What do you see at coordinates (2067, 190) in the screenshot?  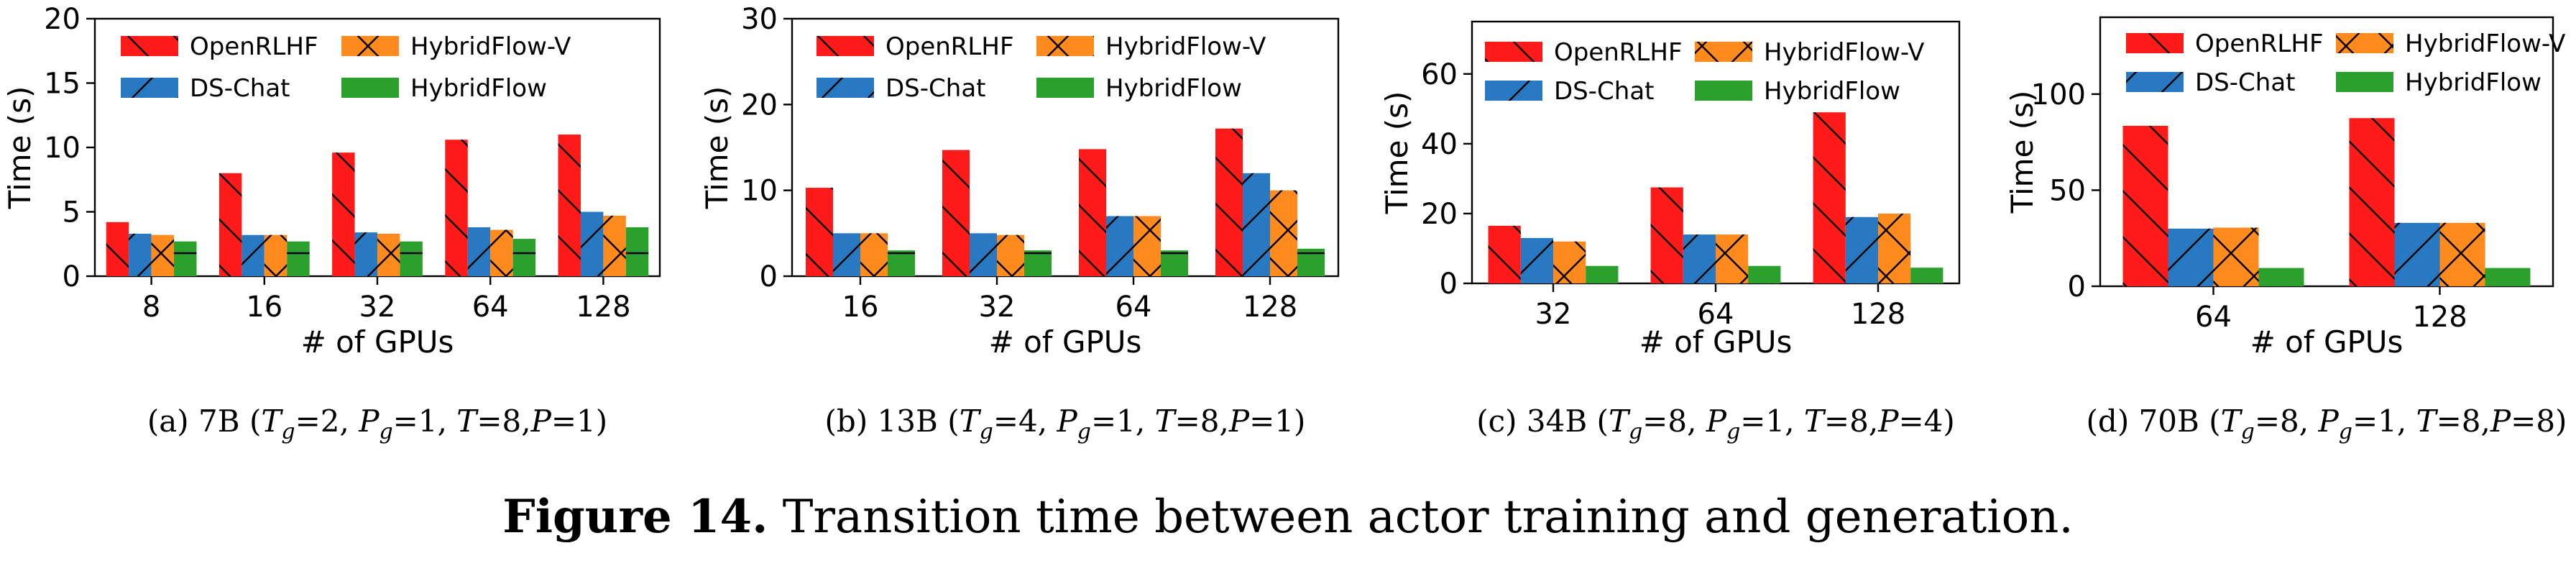 I see `y-tick-label: 50` at bounding box center [2067, 190].